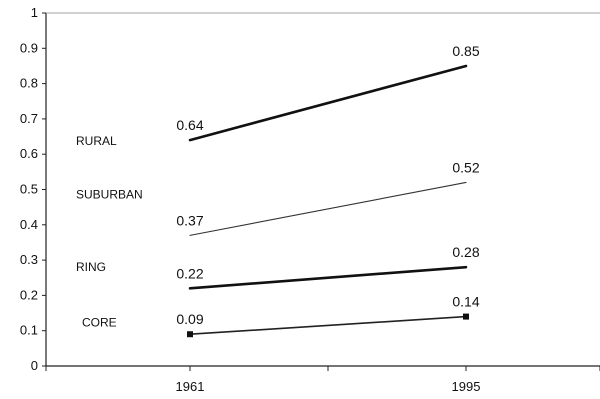  I want to click on x-tick-label: 1961, so click(190, 386).